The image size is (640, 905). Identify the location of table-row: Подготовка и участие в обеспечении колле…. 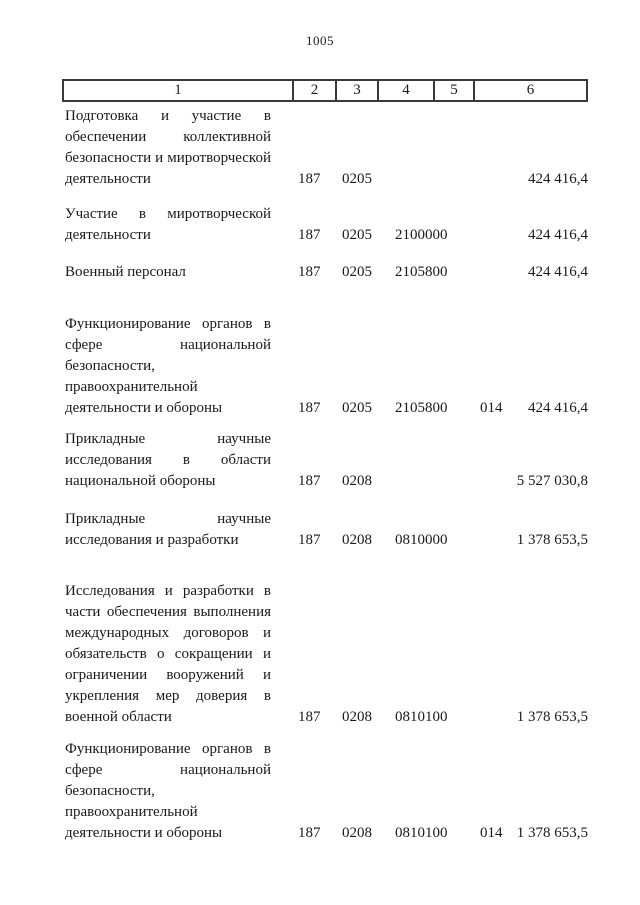
(326, 148).